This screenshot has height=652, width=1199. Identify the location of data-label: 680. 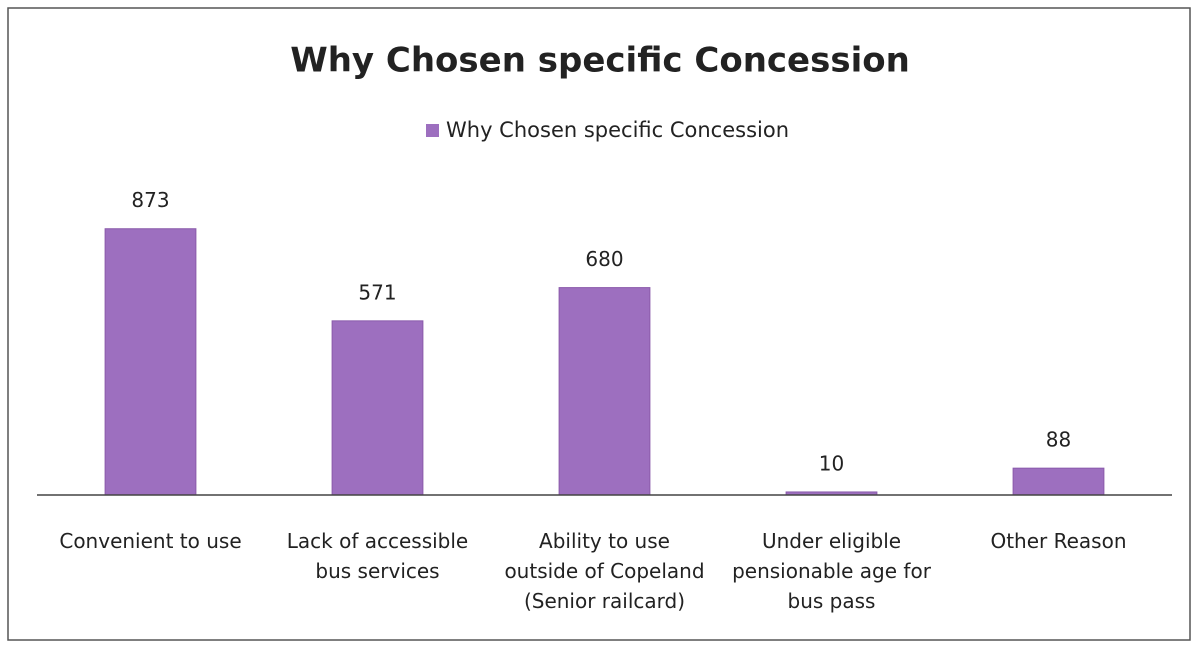
(604, 259).